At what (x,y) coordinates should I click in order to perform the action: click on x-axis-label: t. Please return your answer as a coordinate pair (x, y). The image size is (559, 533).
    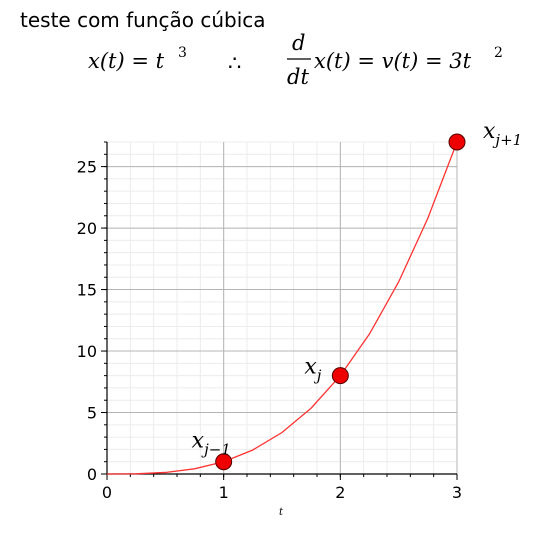
    Looking at the image, I should click on (281, 512).